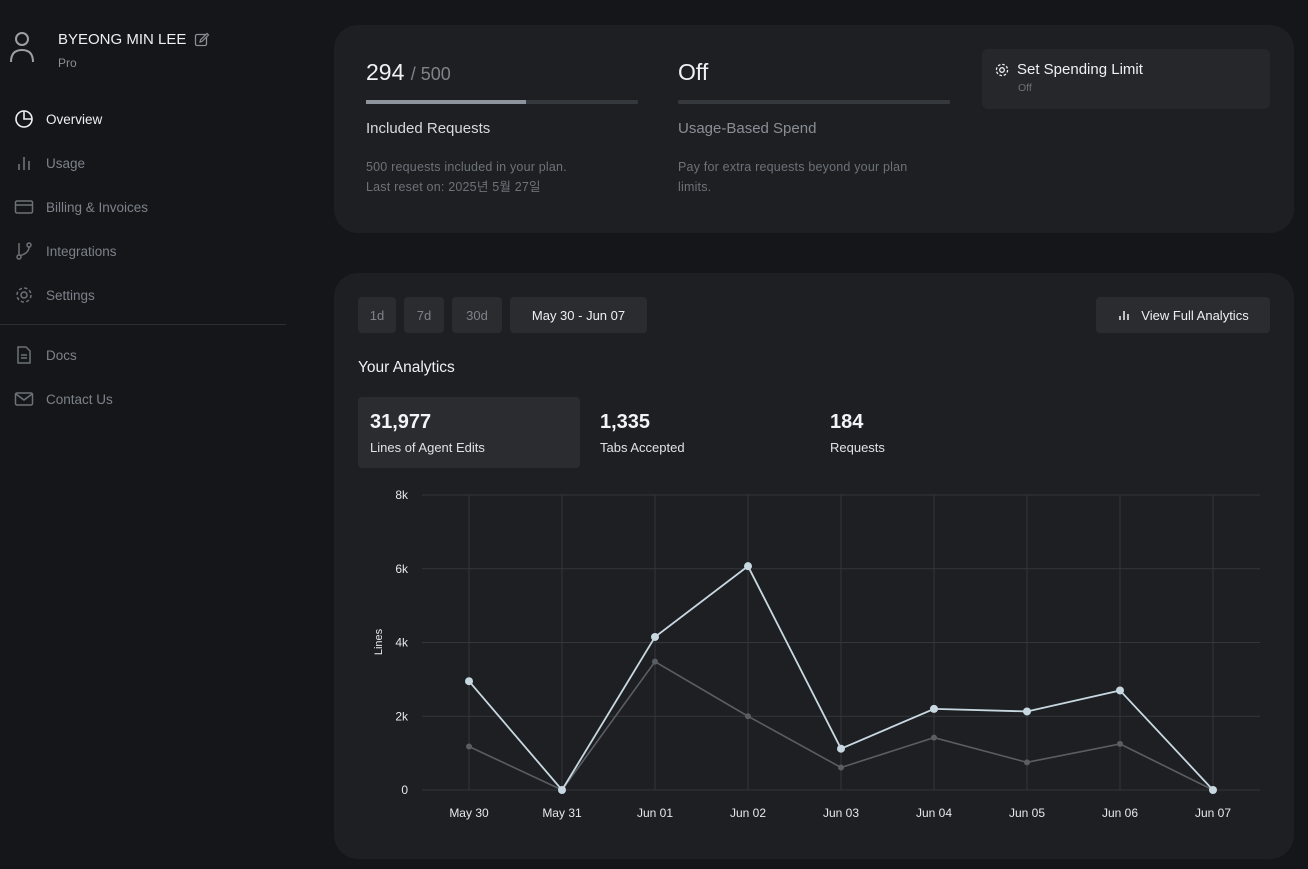 The image size is (1308, 869). Describe the element at coordinates (402, 643) in the screenshot. I see `y-tick-label: 4k` at that location.